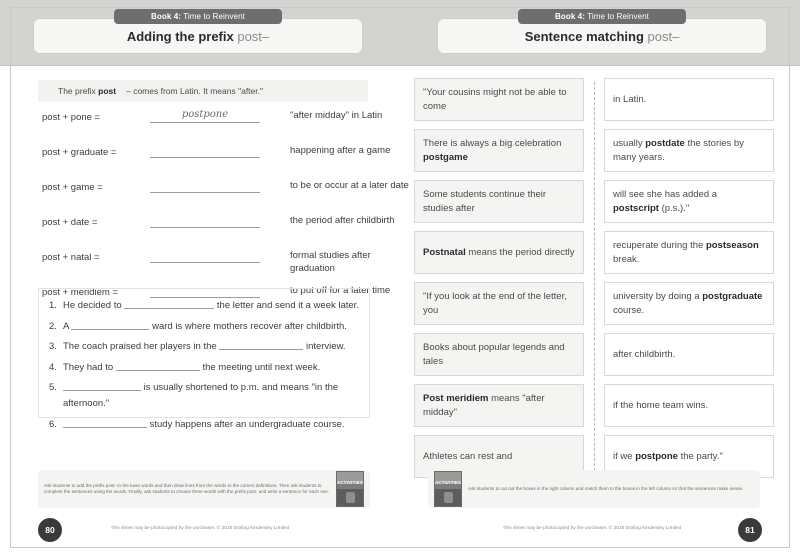  Describe the element at coordinates (53, 424) in the screenshot. I see `sentence-number: 6.` at that location.